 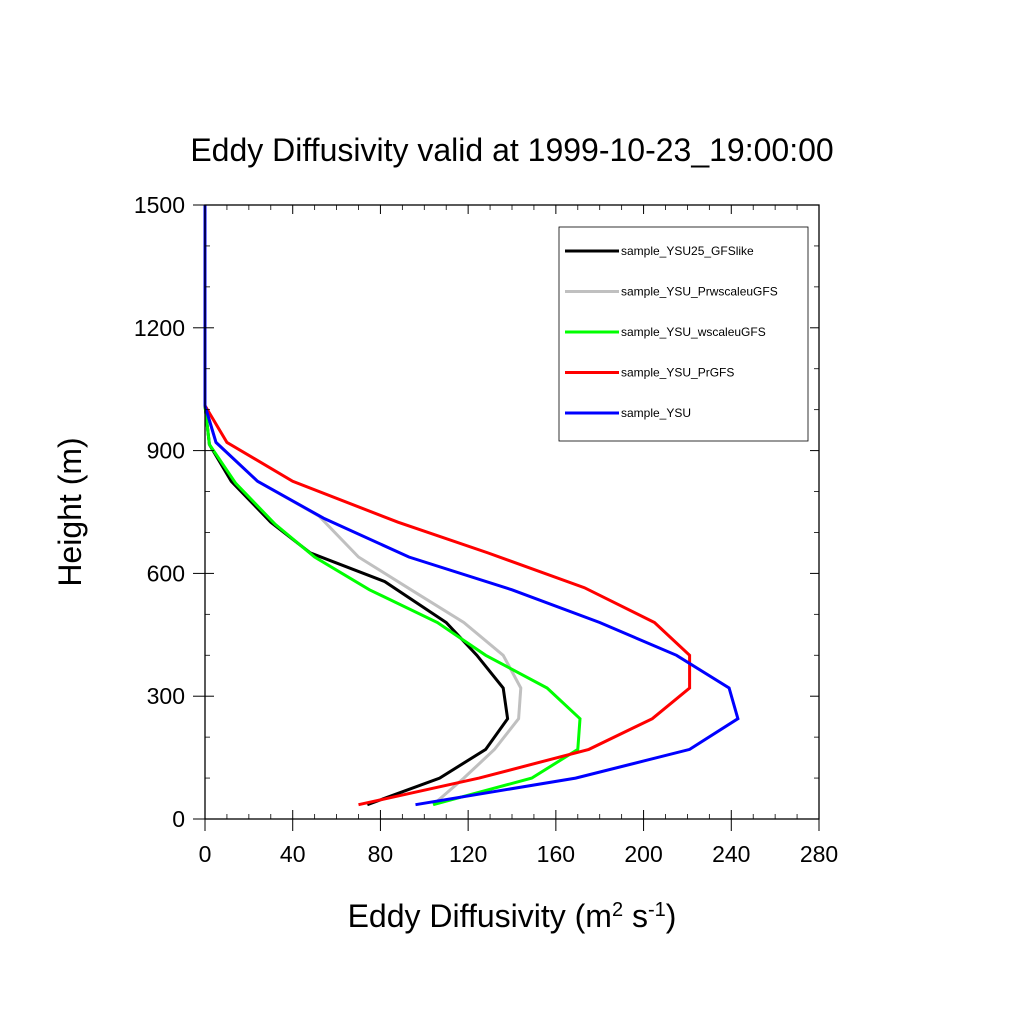 What do you see at coordinates (819, 854) in the screenshot?
I see `x-tick-label: 280` at bounding box center [819, 854].